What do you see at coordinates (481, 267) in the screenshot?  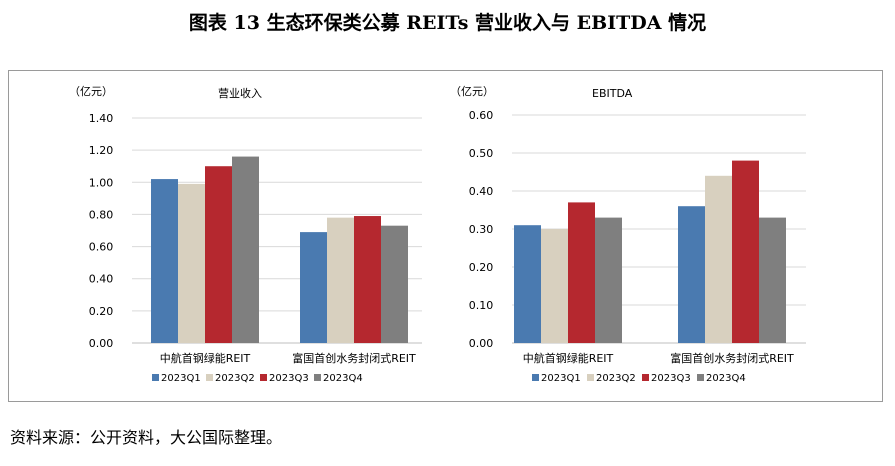 I see `y-tick-label-1-2: 0.20` at bounding box center [481, 267].